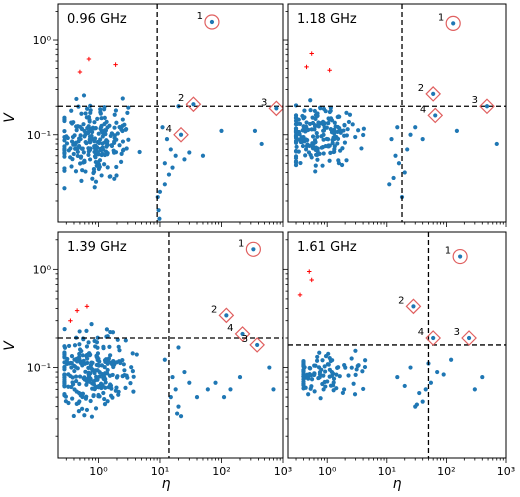  Describe the element at coordinates (457, 332) in the screenshot. I see `highlight-label: 3` at that location.